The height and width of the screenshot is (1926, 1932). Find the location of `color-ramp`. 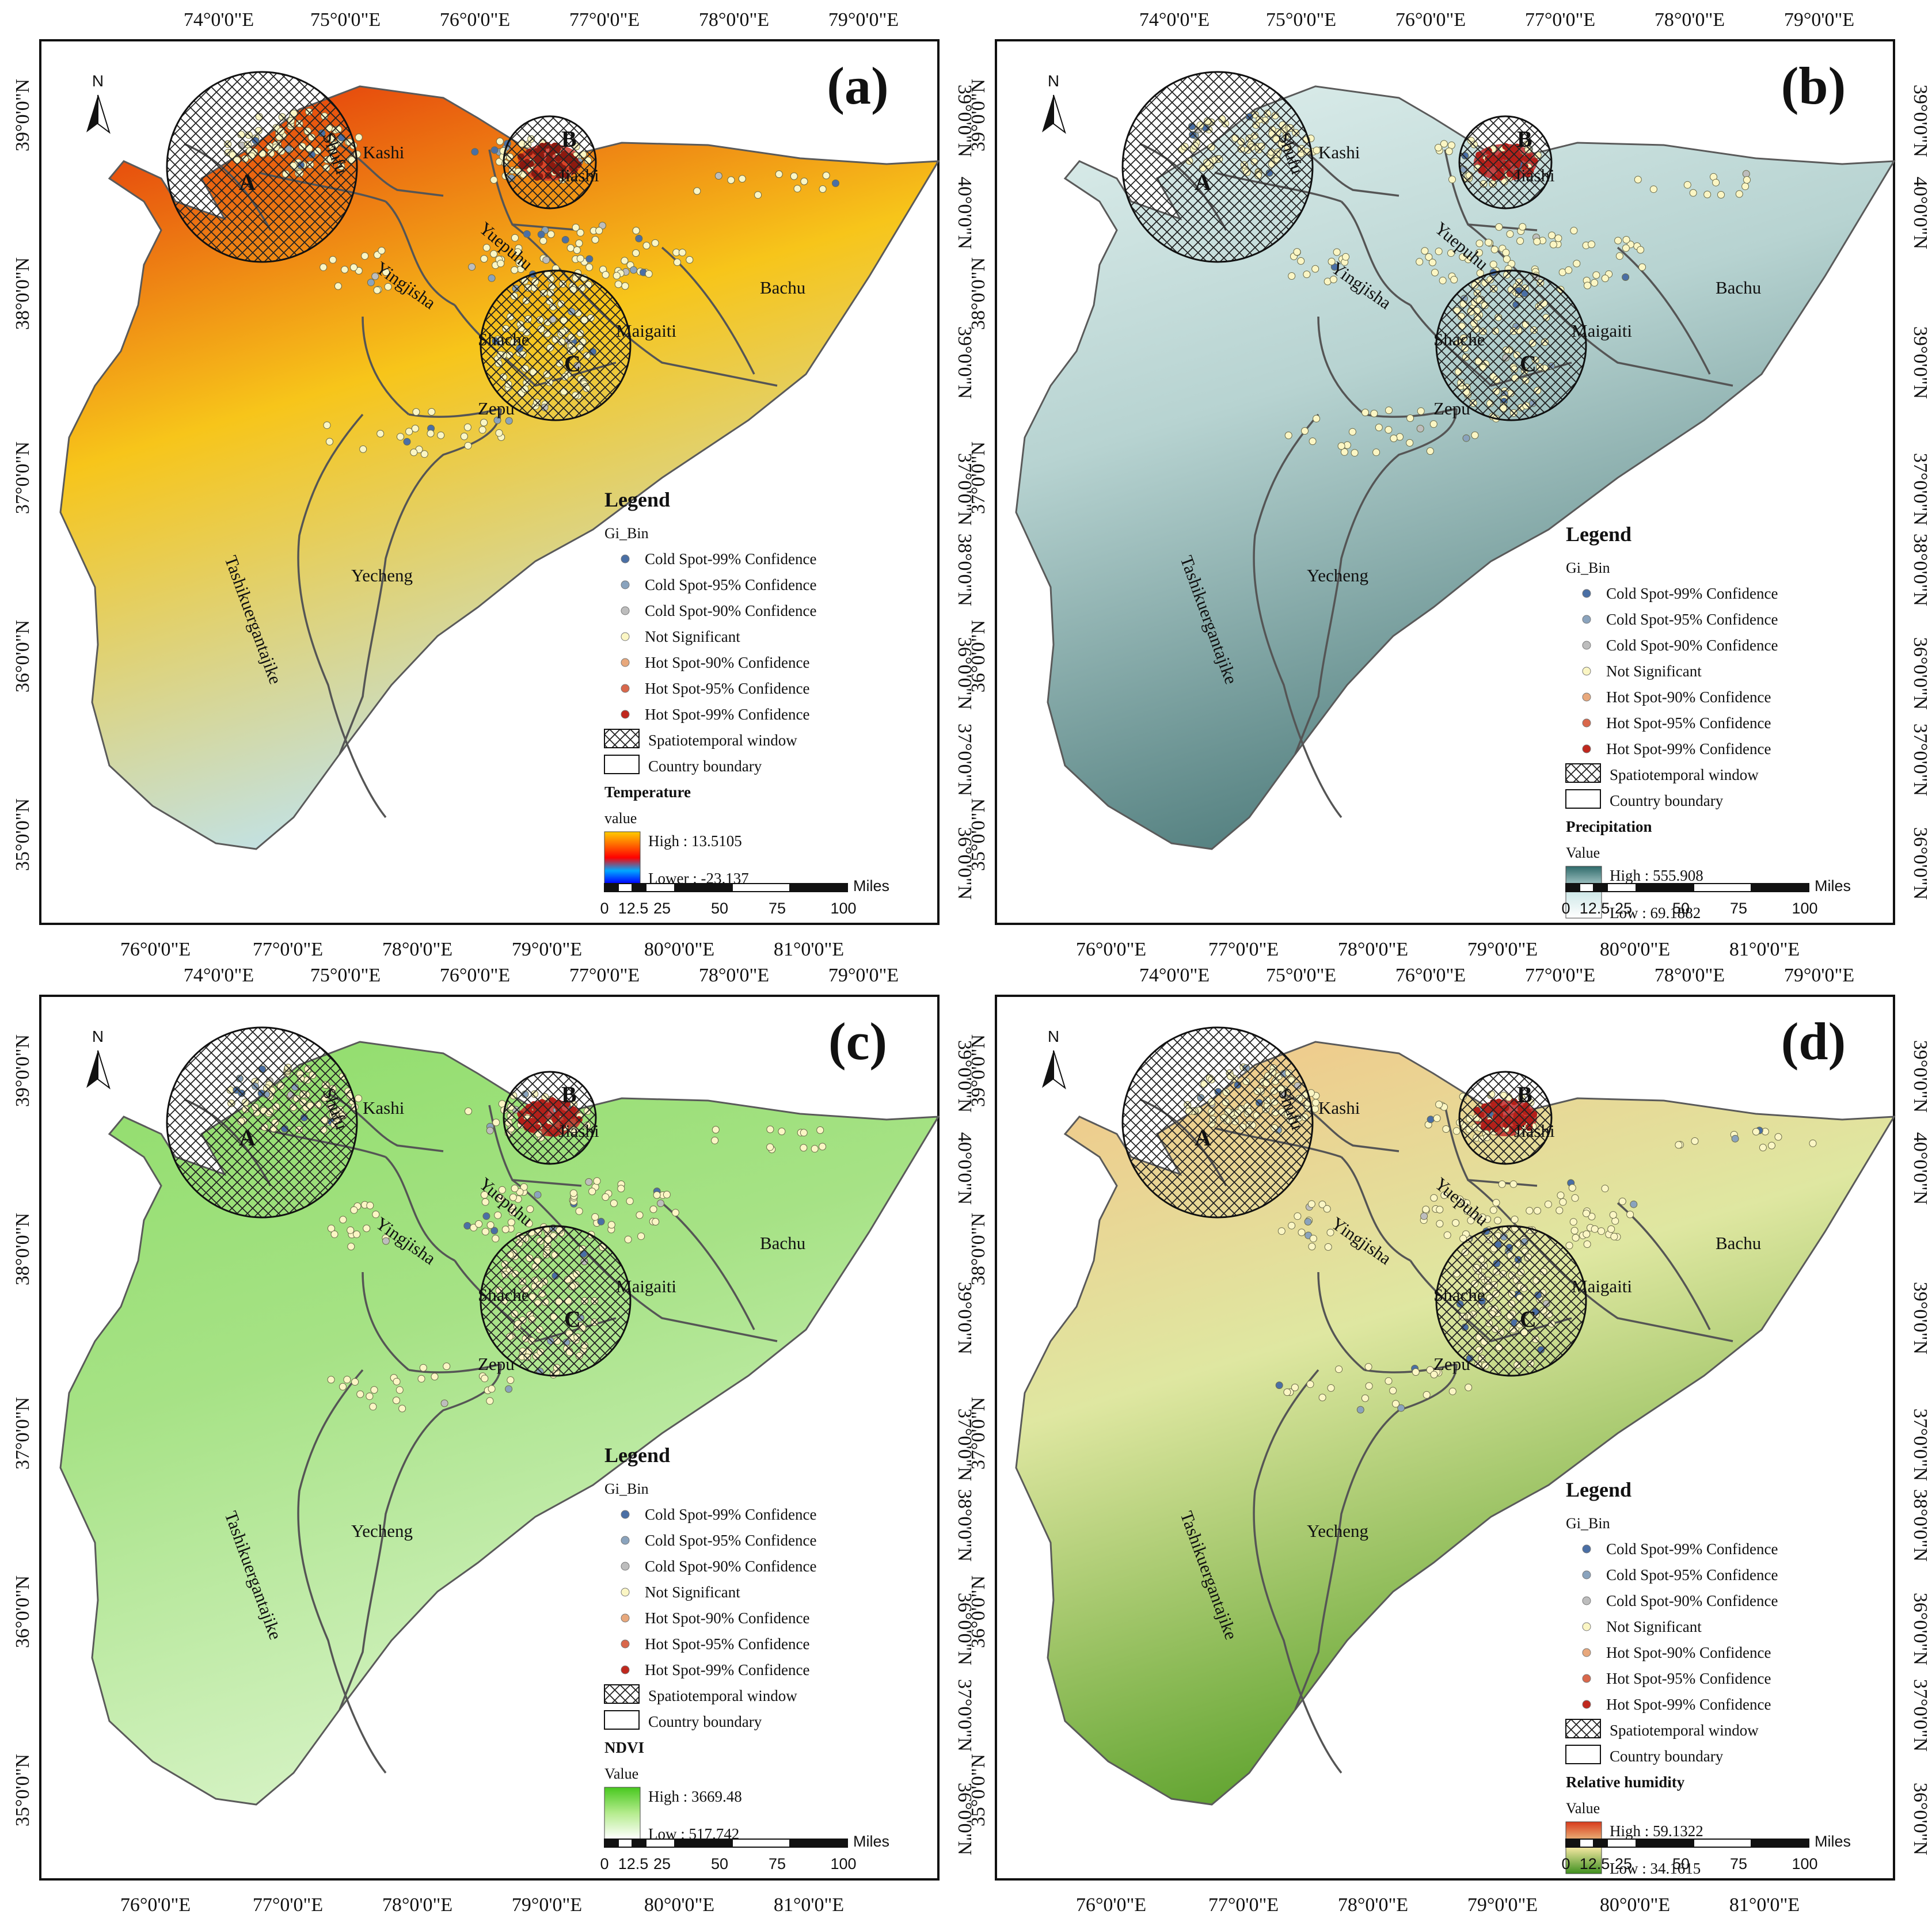

color-ramp is located at coordinates (622, 858).